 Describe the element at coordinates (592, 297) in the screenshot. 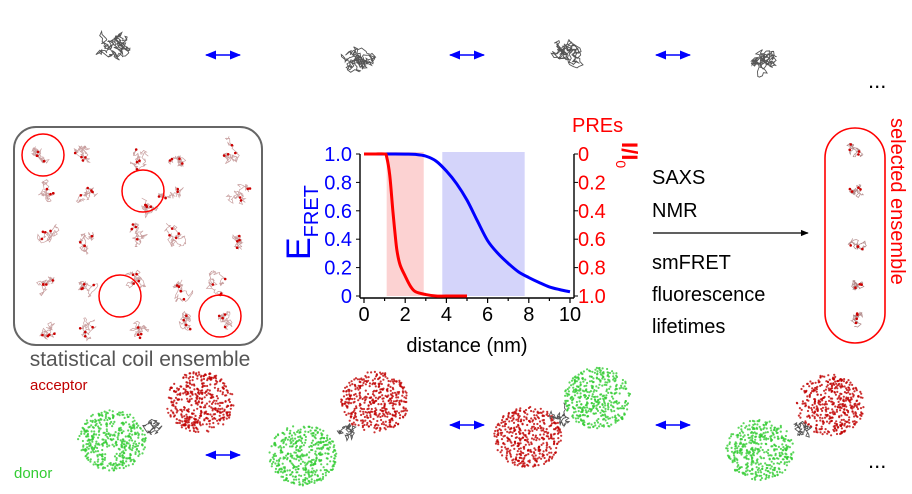

I see `right-tick-label: 1.0` at that location.